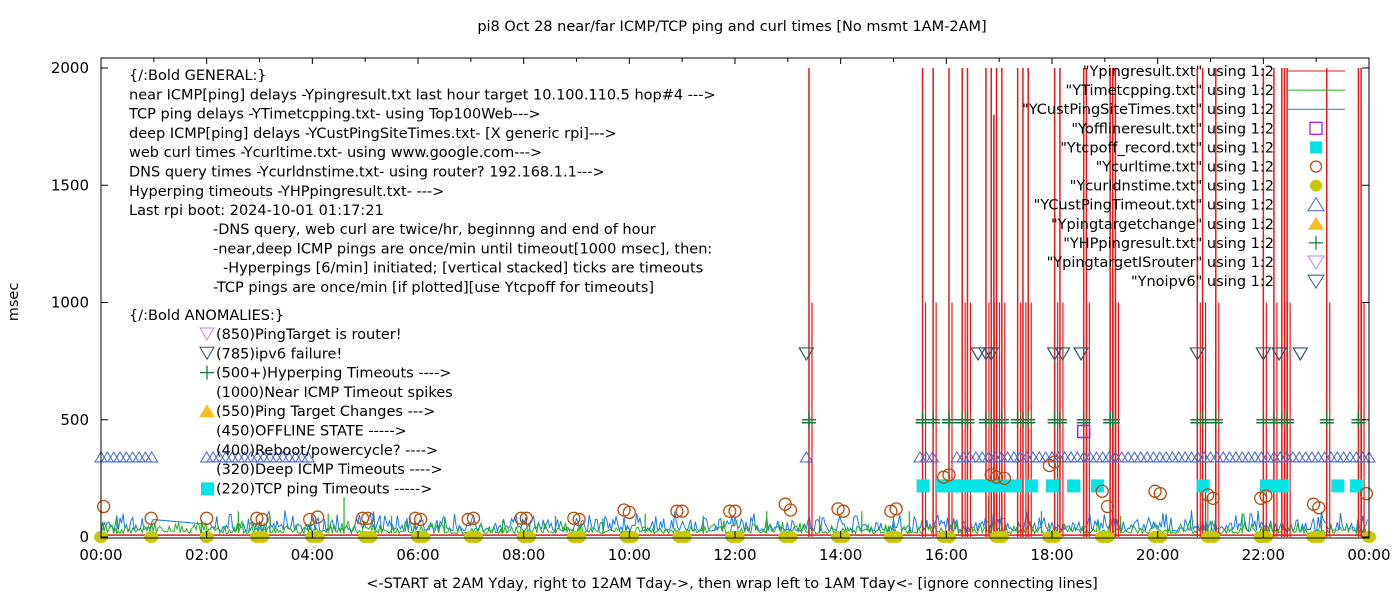 The width and height of the screenshot is (1400, 600). Describe the element at coordinates (1167, 148) in the screenshot. I see `legend-label: "Ytcpoff_record.txt" using 1:2` at that location.